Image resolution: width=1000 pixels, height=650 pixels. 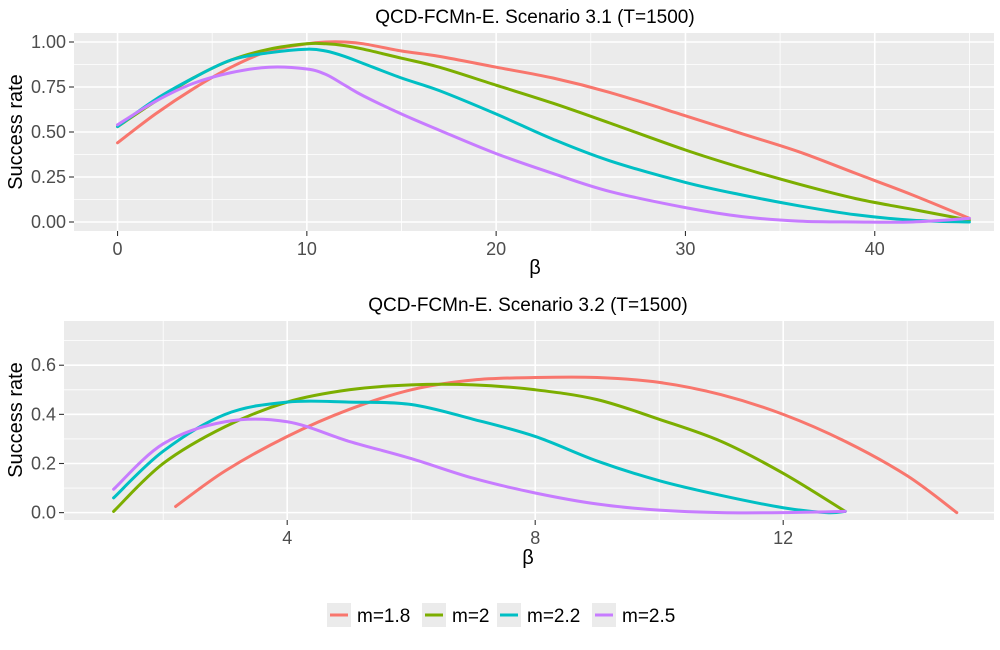 What do you see at coordinates (527, 305) in the screenshot?
I see `chart2-title: QCD-FCMn-E. Scenario 3.2 (T=1500)` at bounding box center [527, 305].